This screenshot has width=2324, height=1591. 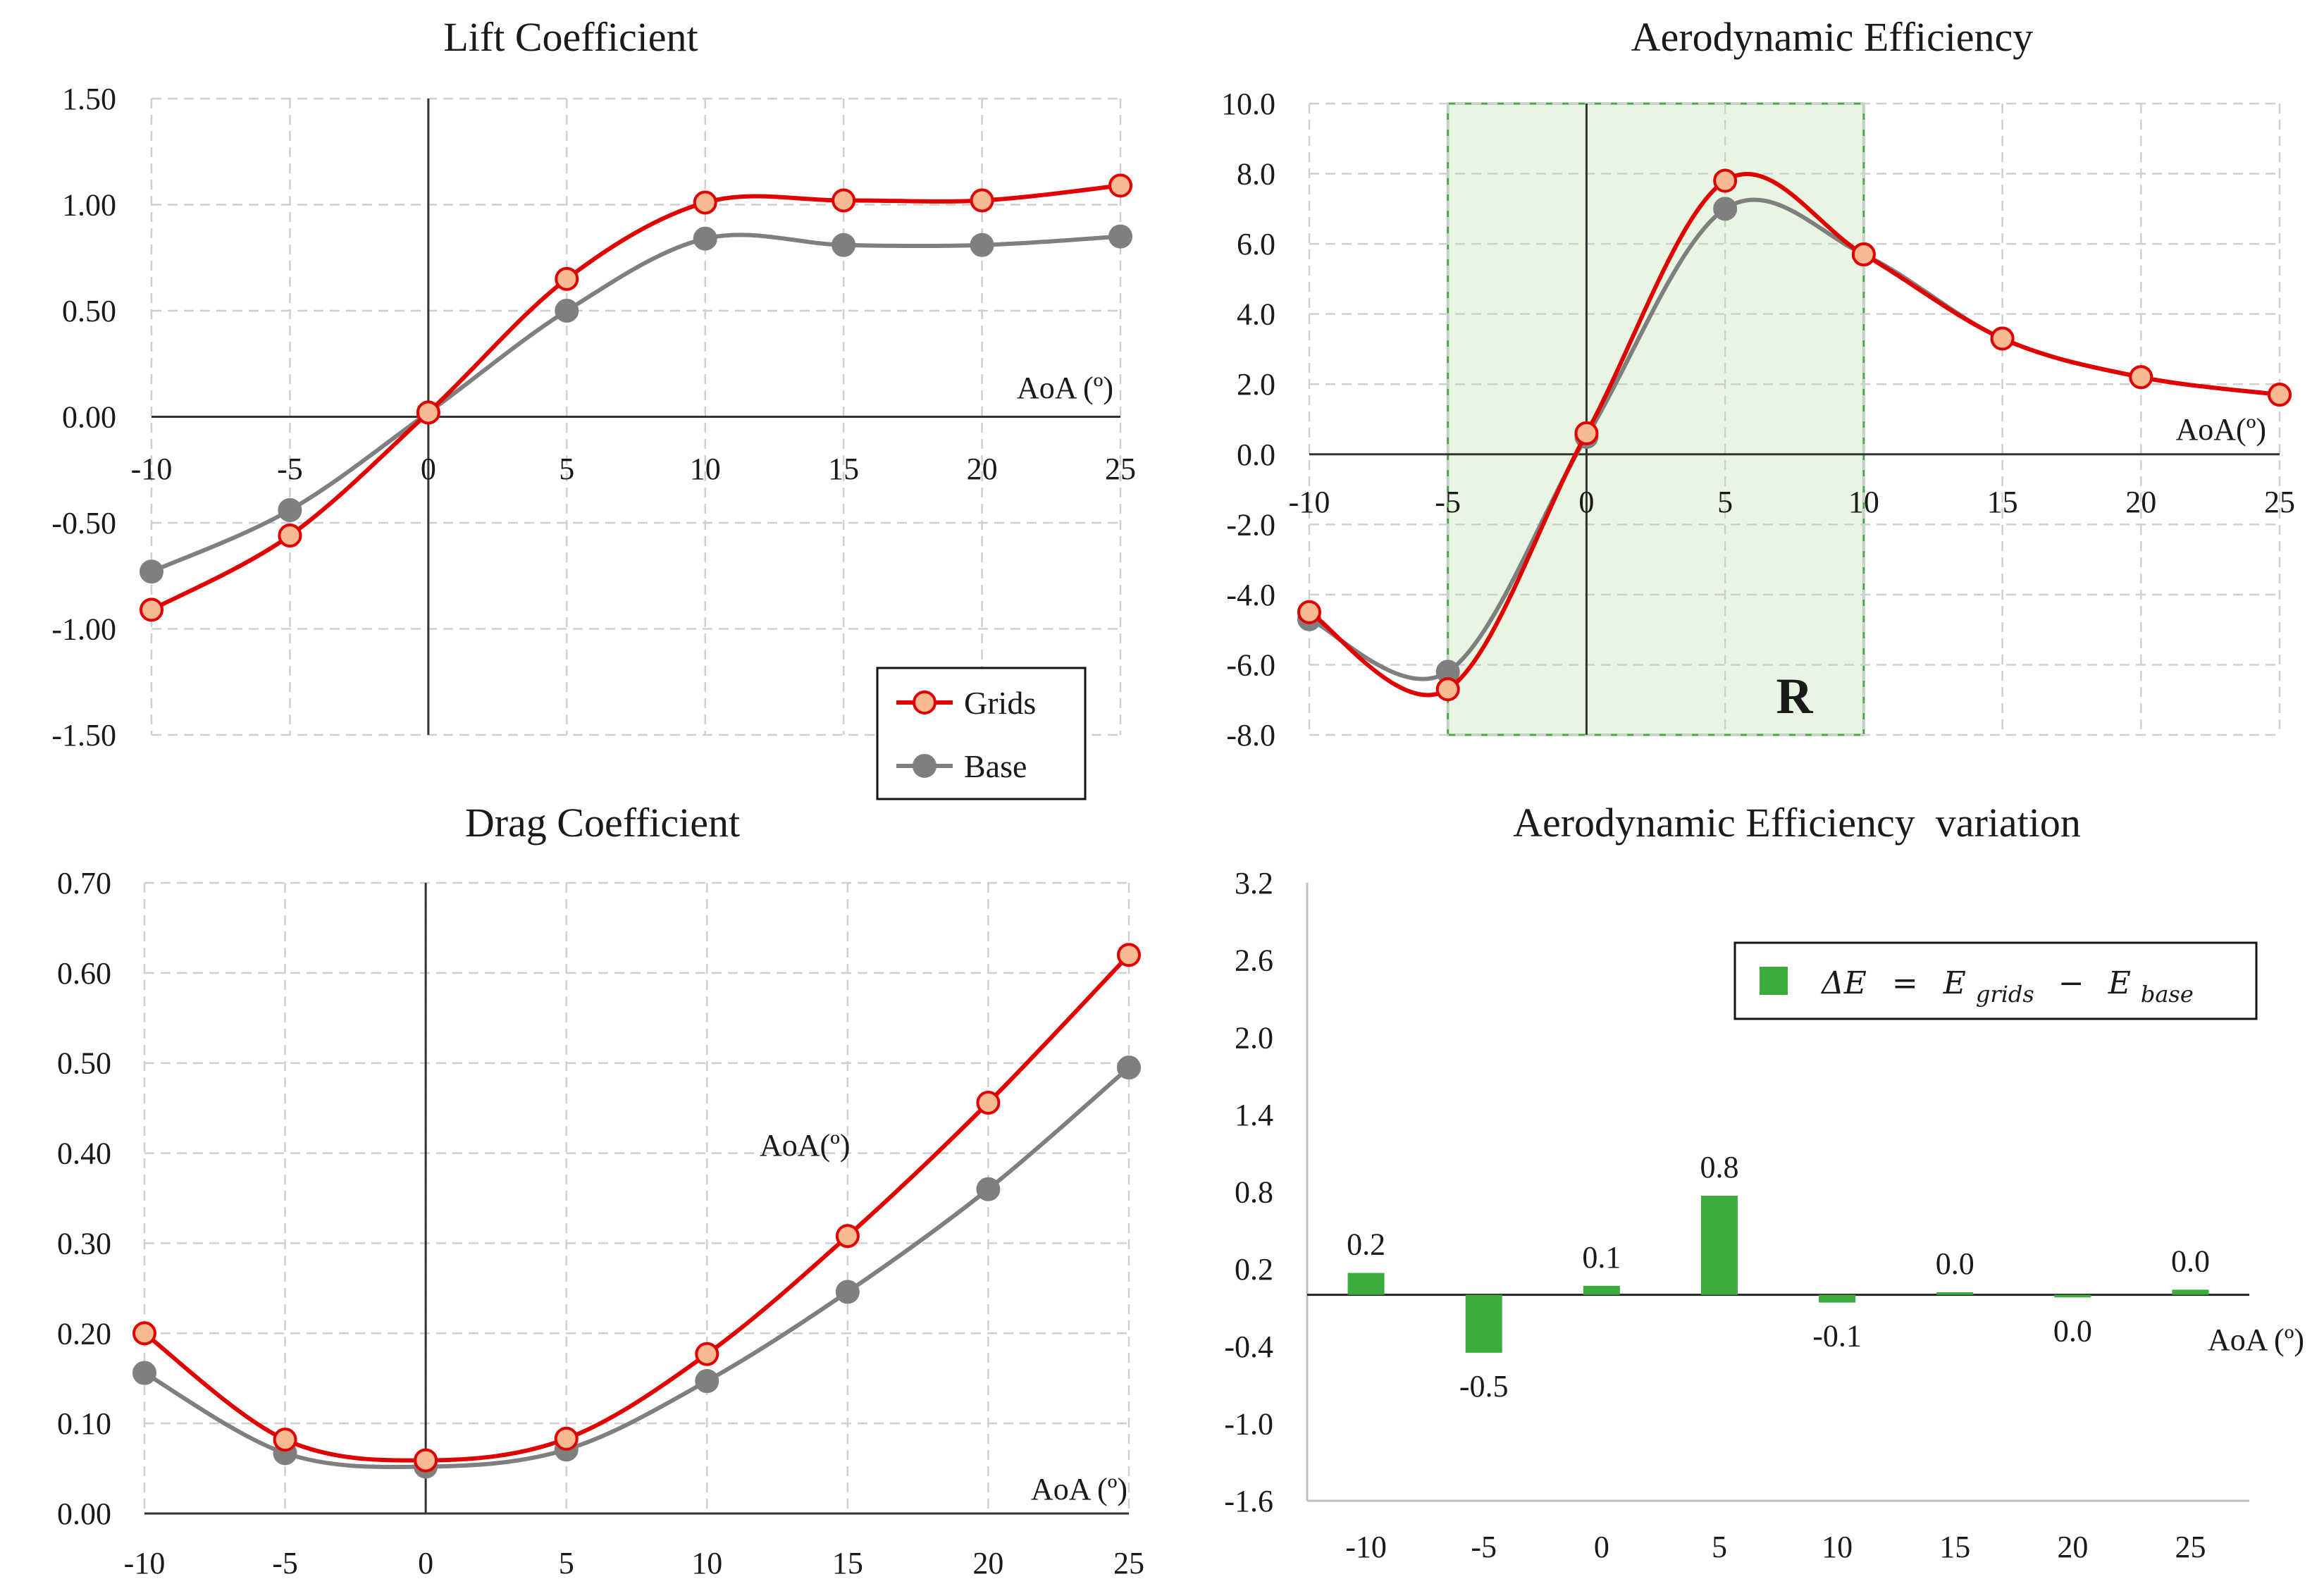 I want to click on legend-grids-marker, so click(x=925, y=702).